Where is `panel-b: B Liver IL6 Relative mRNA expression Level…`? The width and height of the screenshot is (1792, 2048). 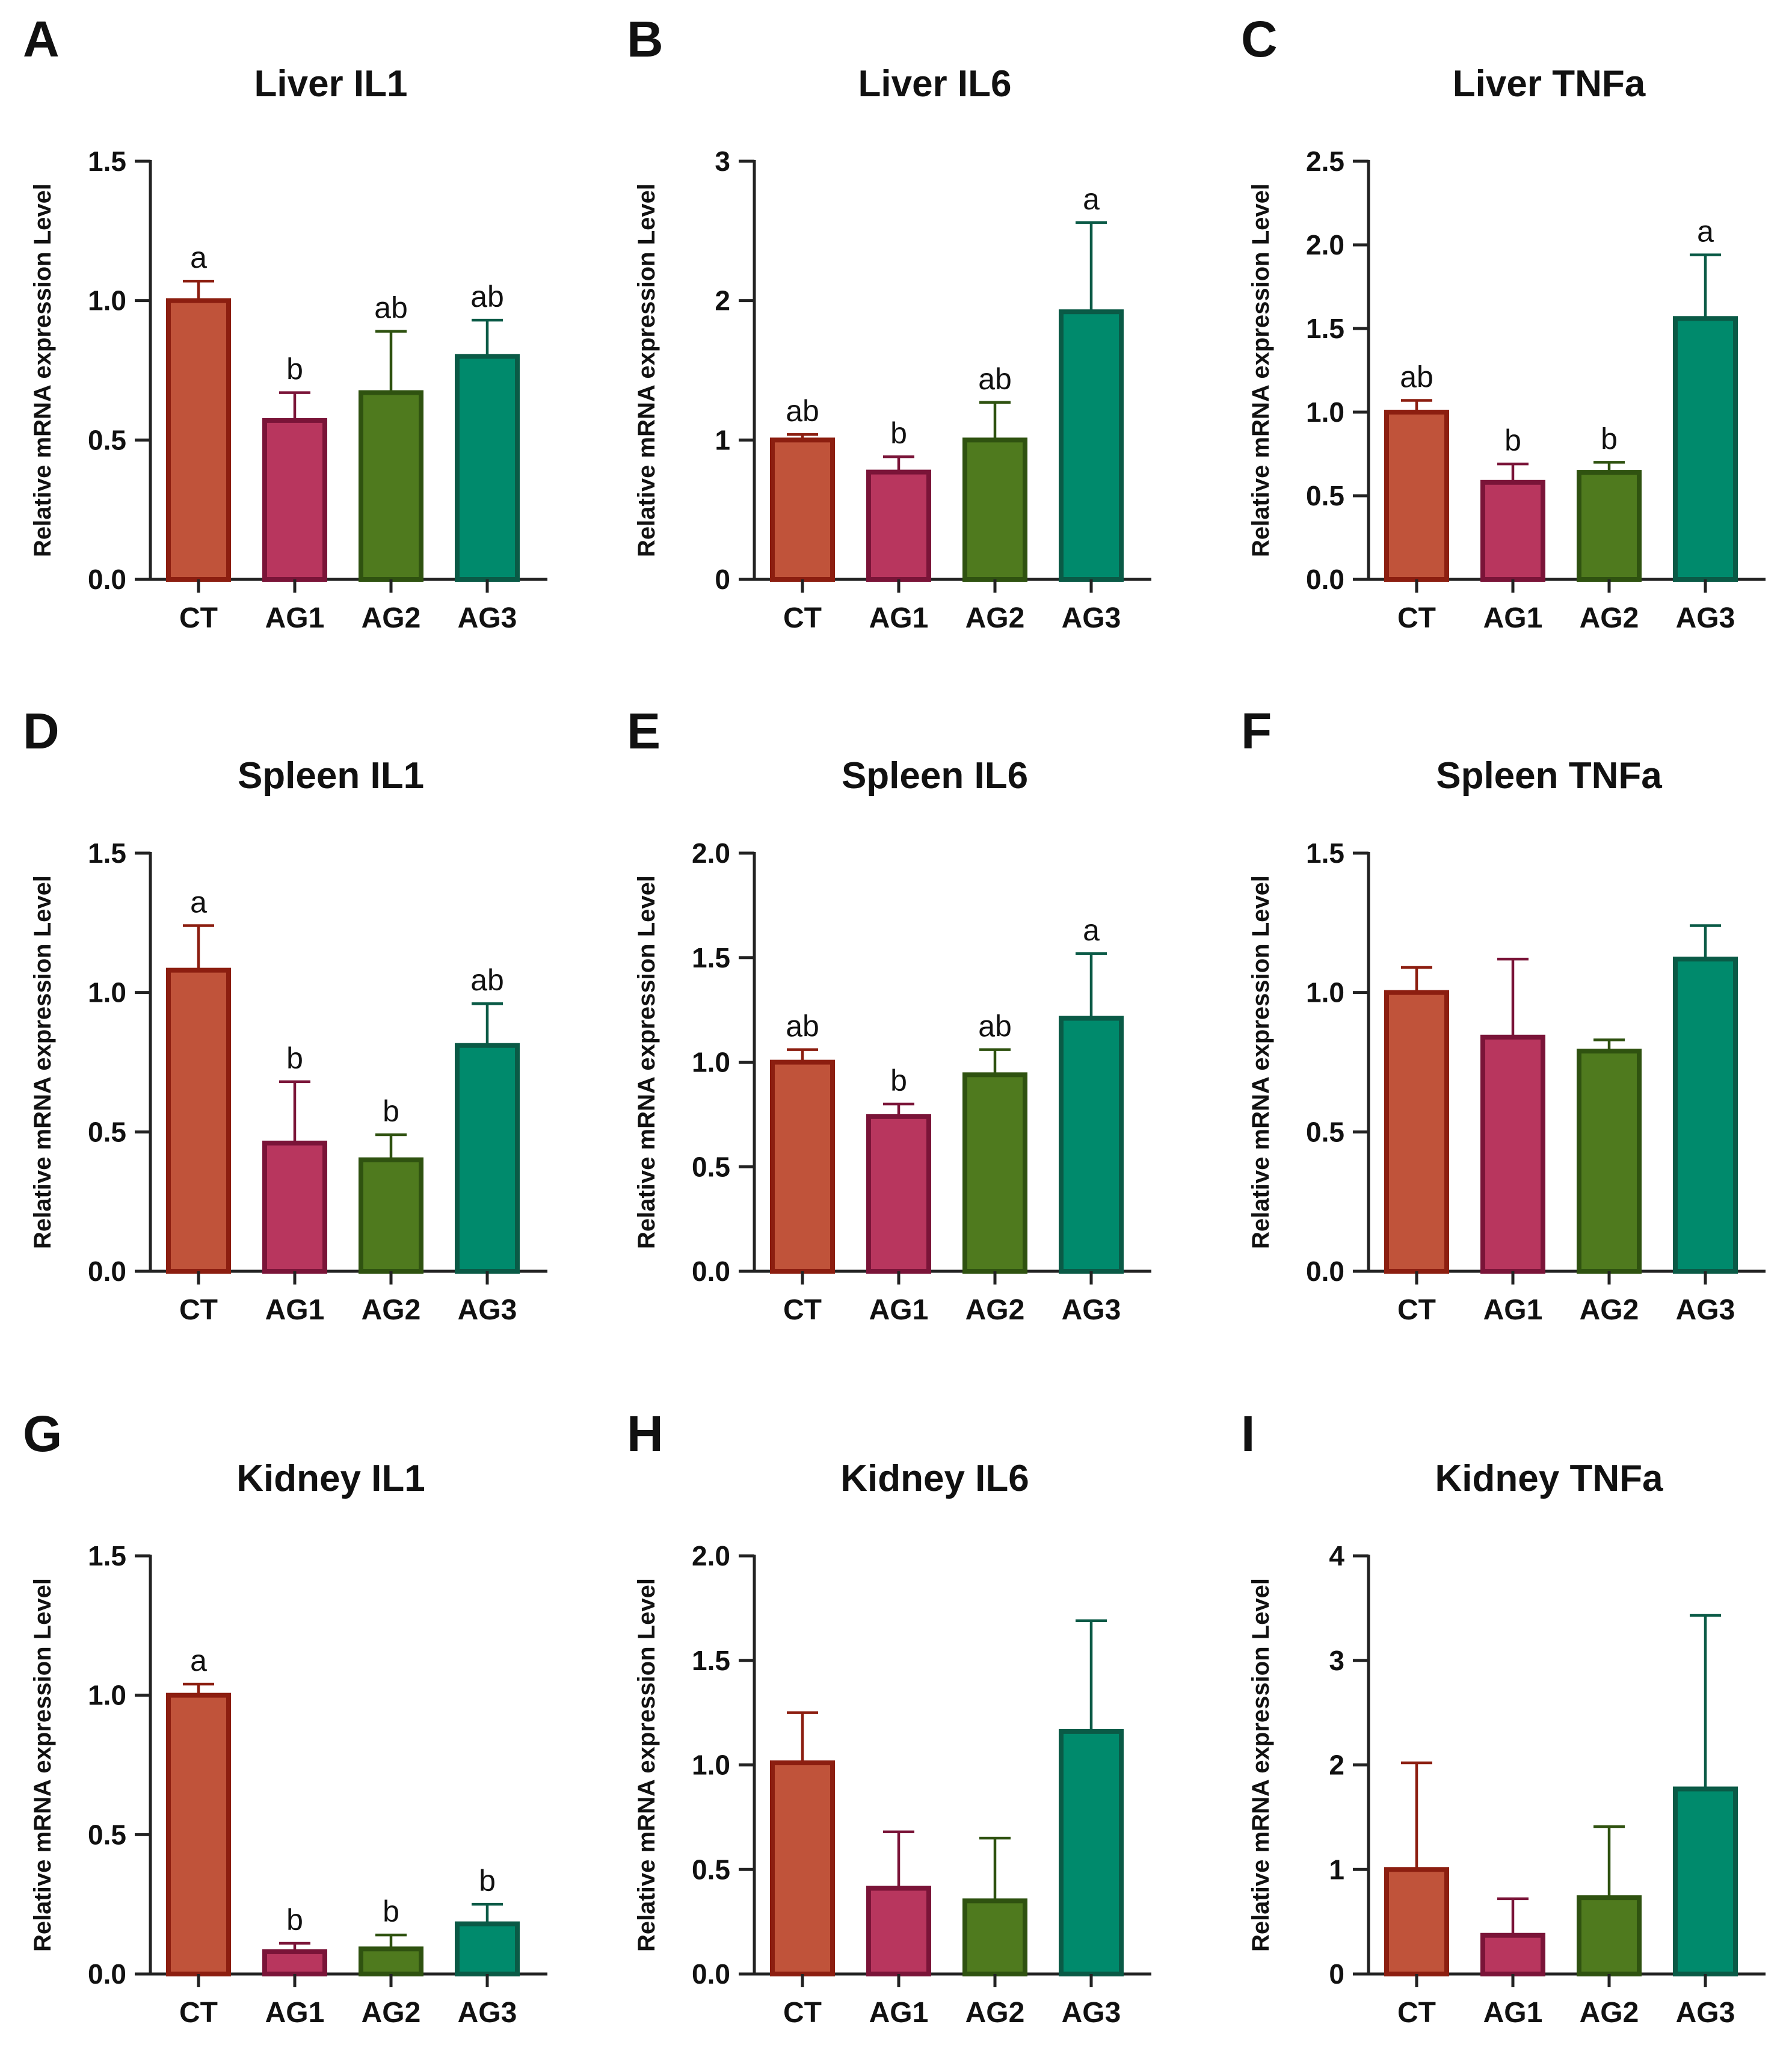 panel-b: B Liver IL6 Relative mRNA expression Level… is located at coordinates (889, 322).